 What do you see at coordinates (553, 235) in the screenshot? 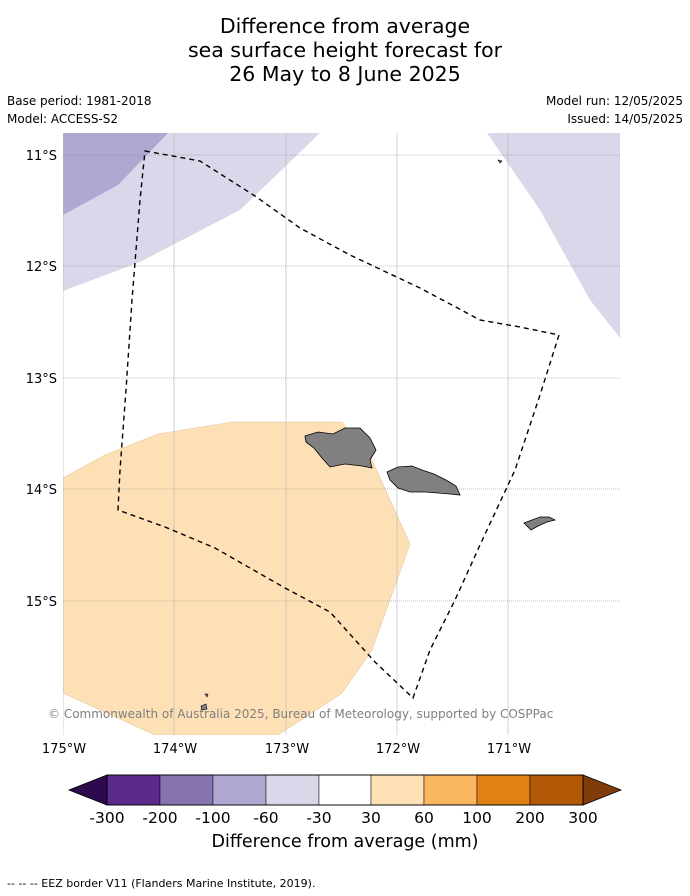
I see `anomaly-region-neg-30-60-east` at bounding box center [553, 235].